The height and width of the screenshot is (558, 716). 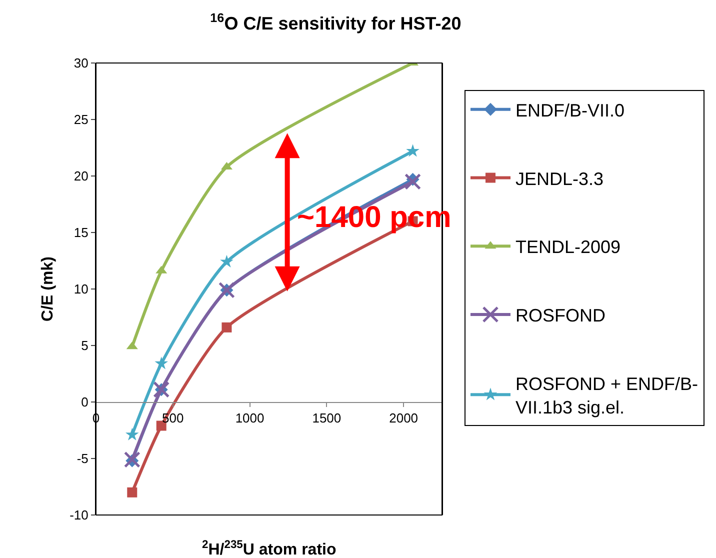 What do you see at coordinates (249, 418) in the screenshot?
I see `x-tick-label: 1000` at bounding box center [249, 418].